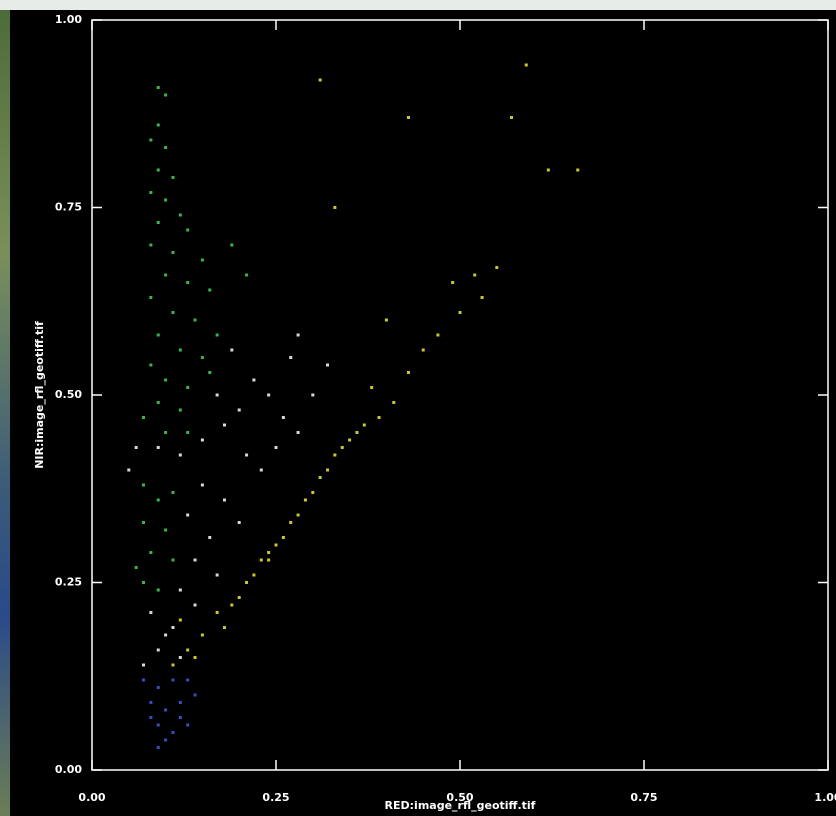 Image resolution: width=836 pixels, height=816 pixels. Describe the element at coordinates (39, 395) in the screenshot. I see `y-axis-label: NIR:image_rfl_geotiff.tif` at that location.